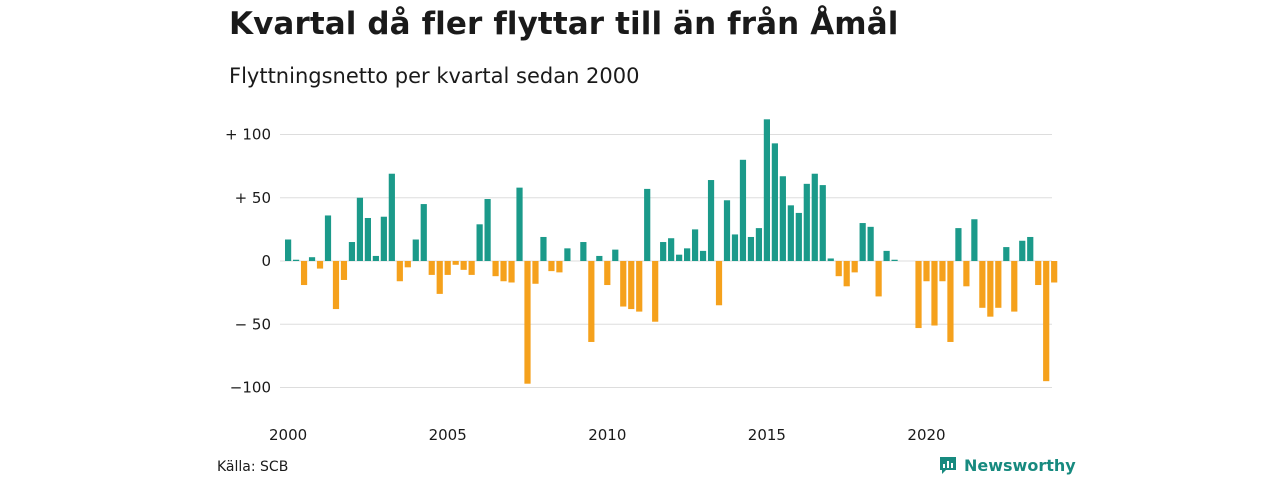  Describe the element at coordinates (463, 265) in the screenshot. I see `bar-2005-q3` at that location.